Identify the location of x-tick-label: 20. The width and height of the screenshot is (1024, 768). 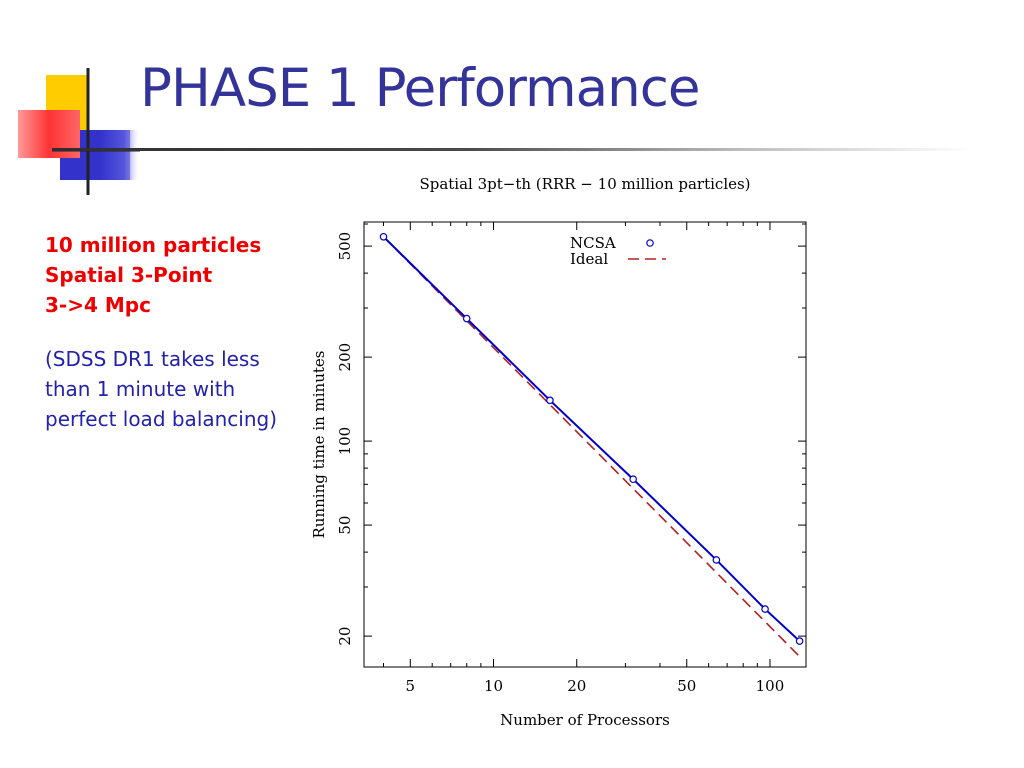
(576, 686).